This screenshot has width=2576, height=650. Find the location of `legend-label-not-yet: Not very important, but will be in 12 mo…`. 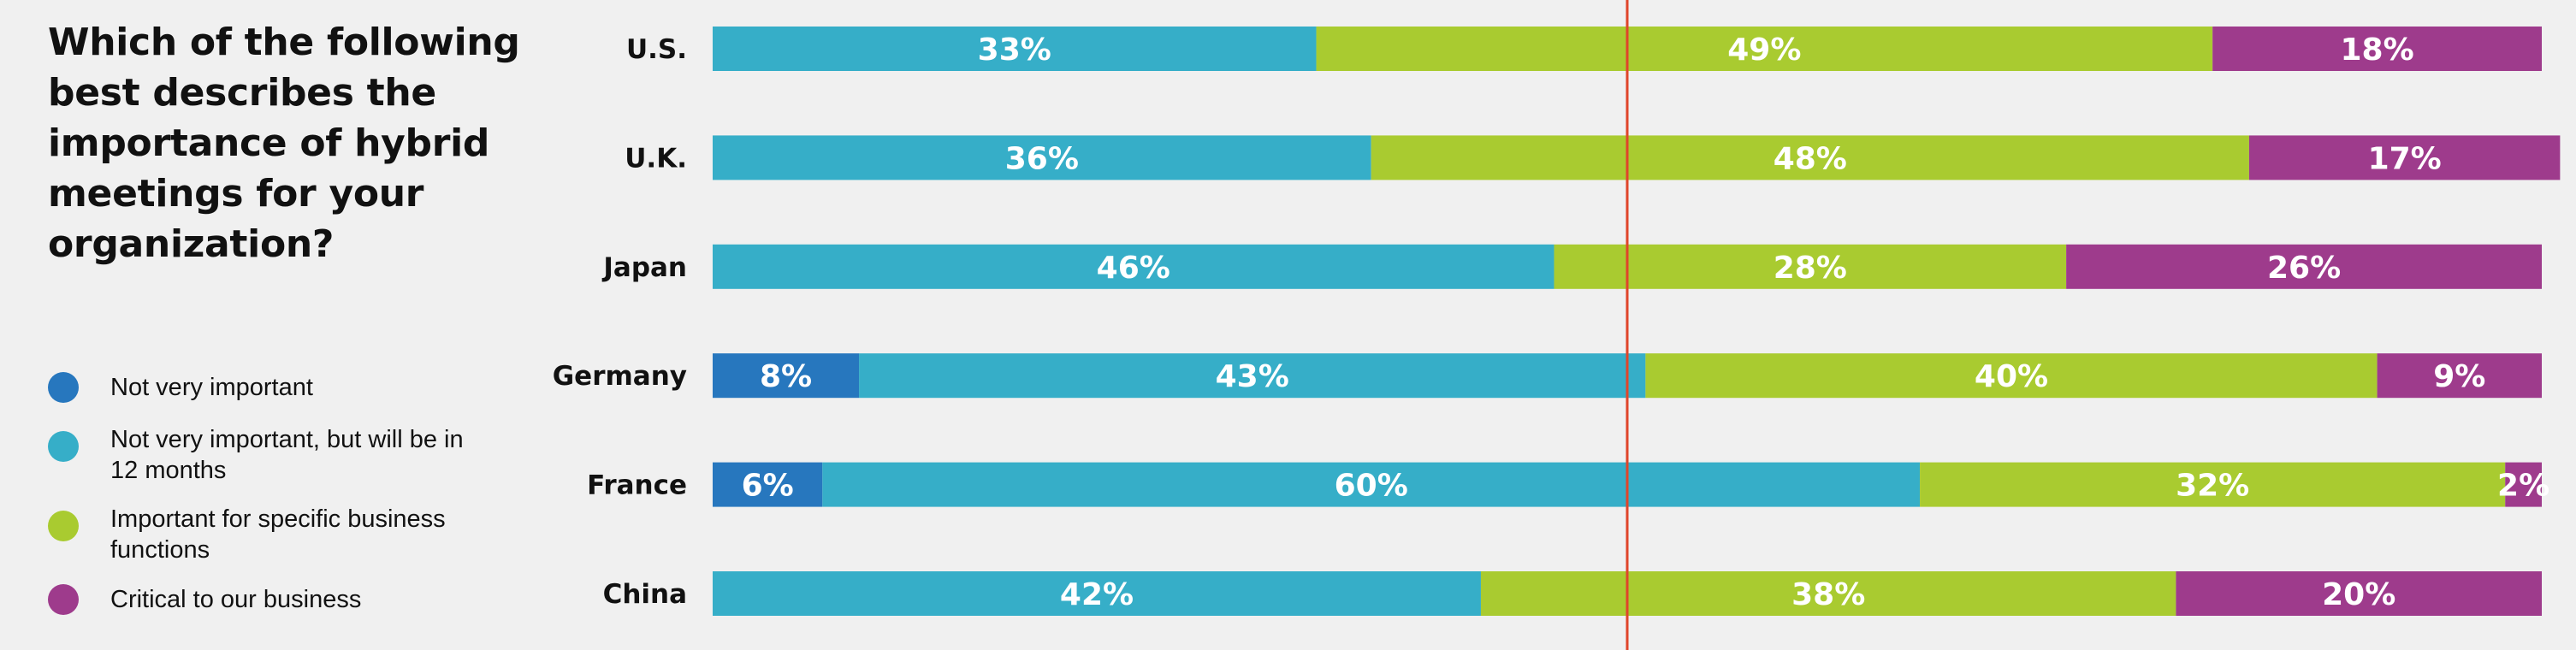

legend-label-not-yet: Not very important, but will be in 12 mo… is located at coordinates (287, 455).